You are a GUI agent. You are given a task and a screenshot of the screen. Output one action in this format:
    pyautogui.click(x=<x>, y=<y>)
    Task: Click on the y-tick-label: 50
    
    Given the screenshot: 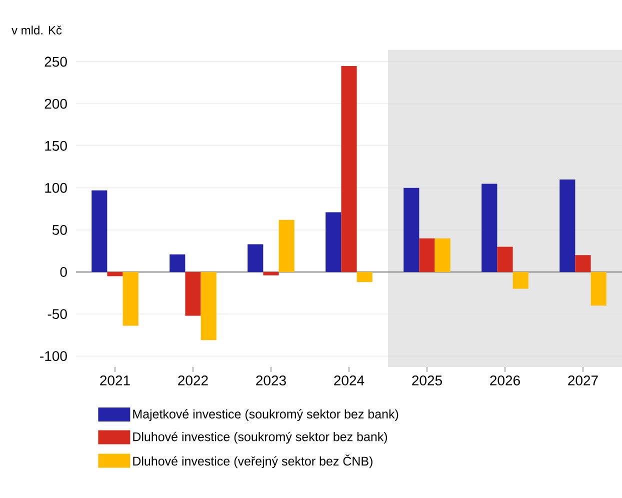 What is the action you would take?
    pyautogui.click(x=59, y=229)
    